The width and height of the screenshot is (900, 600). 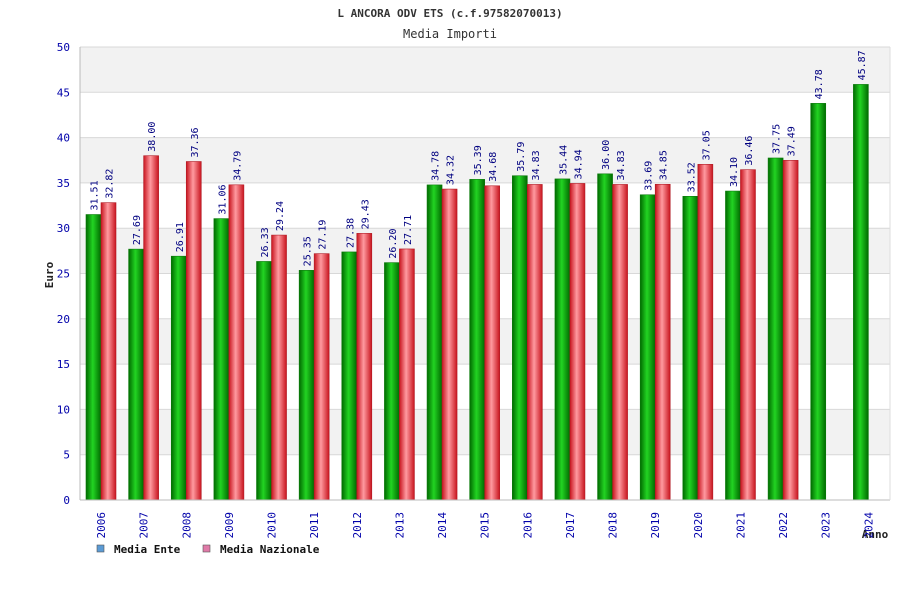 I want to click on value-label: 26.33, so click(x=265, y=242).